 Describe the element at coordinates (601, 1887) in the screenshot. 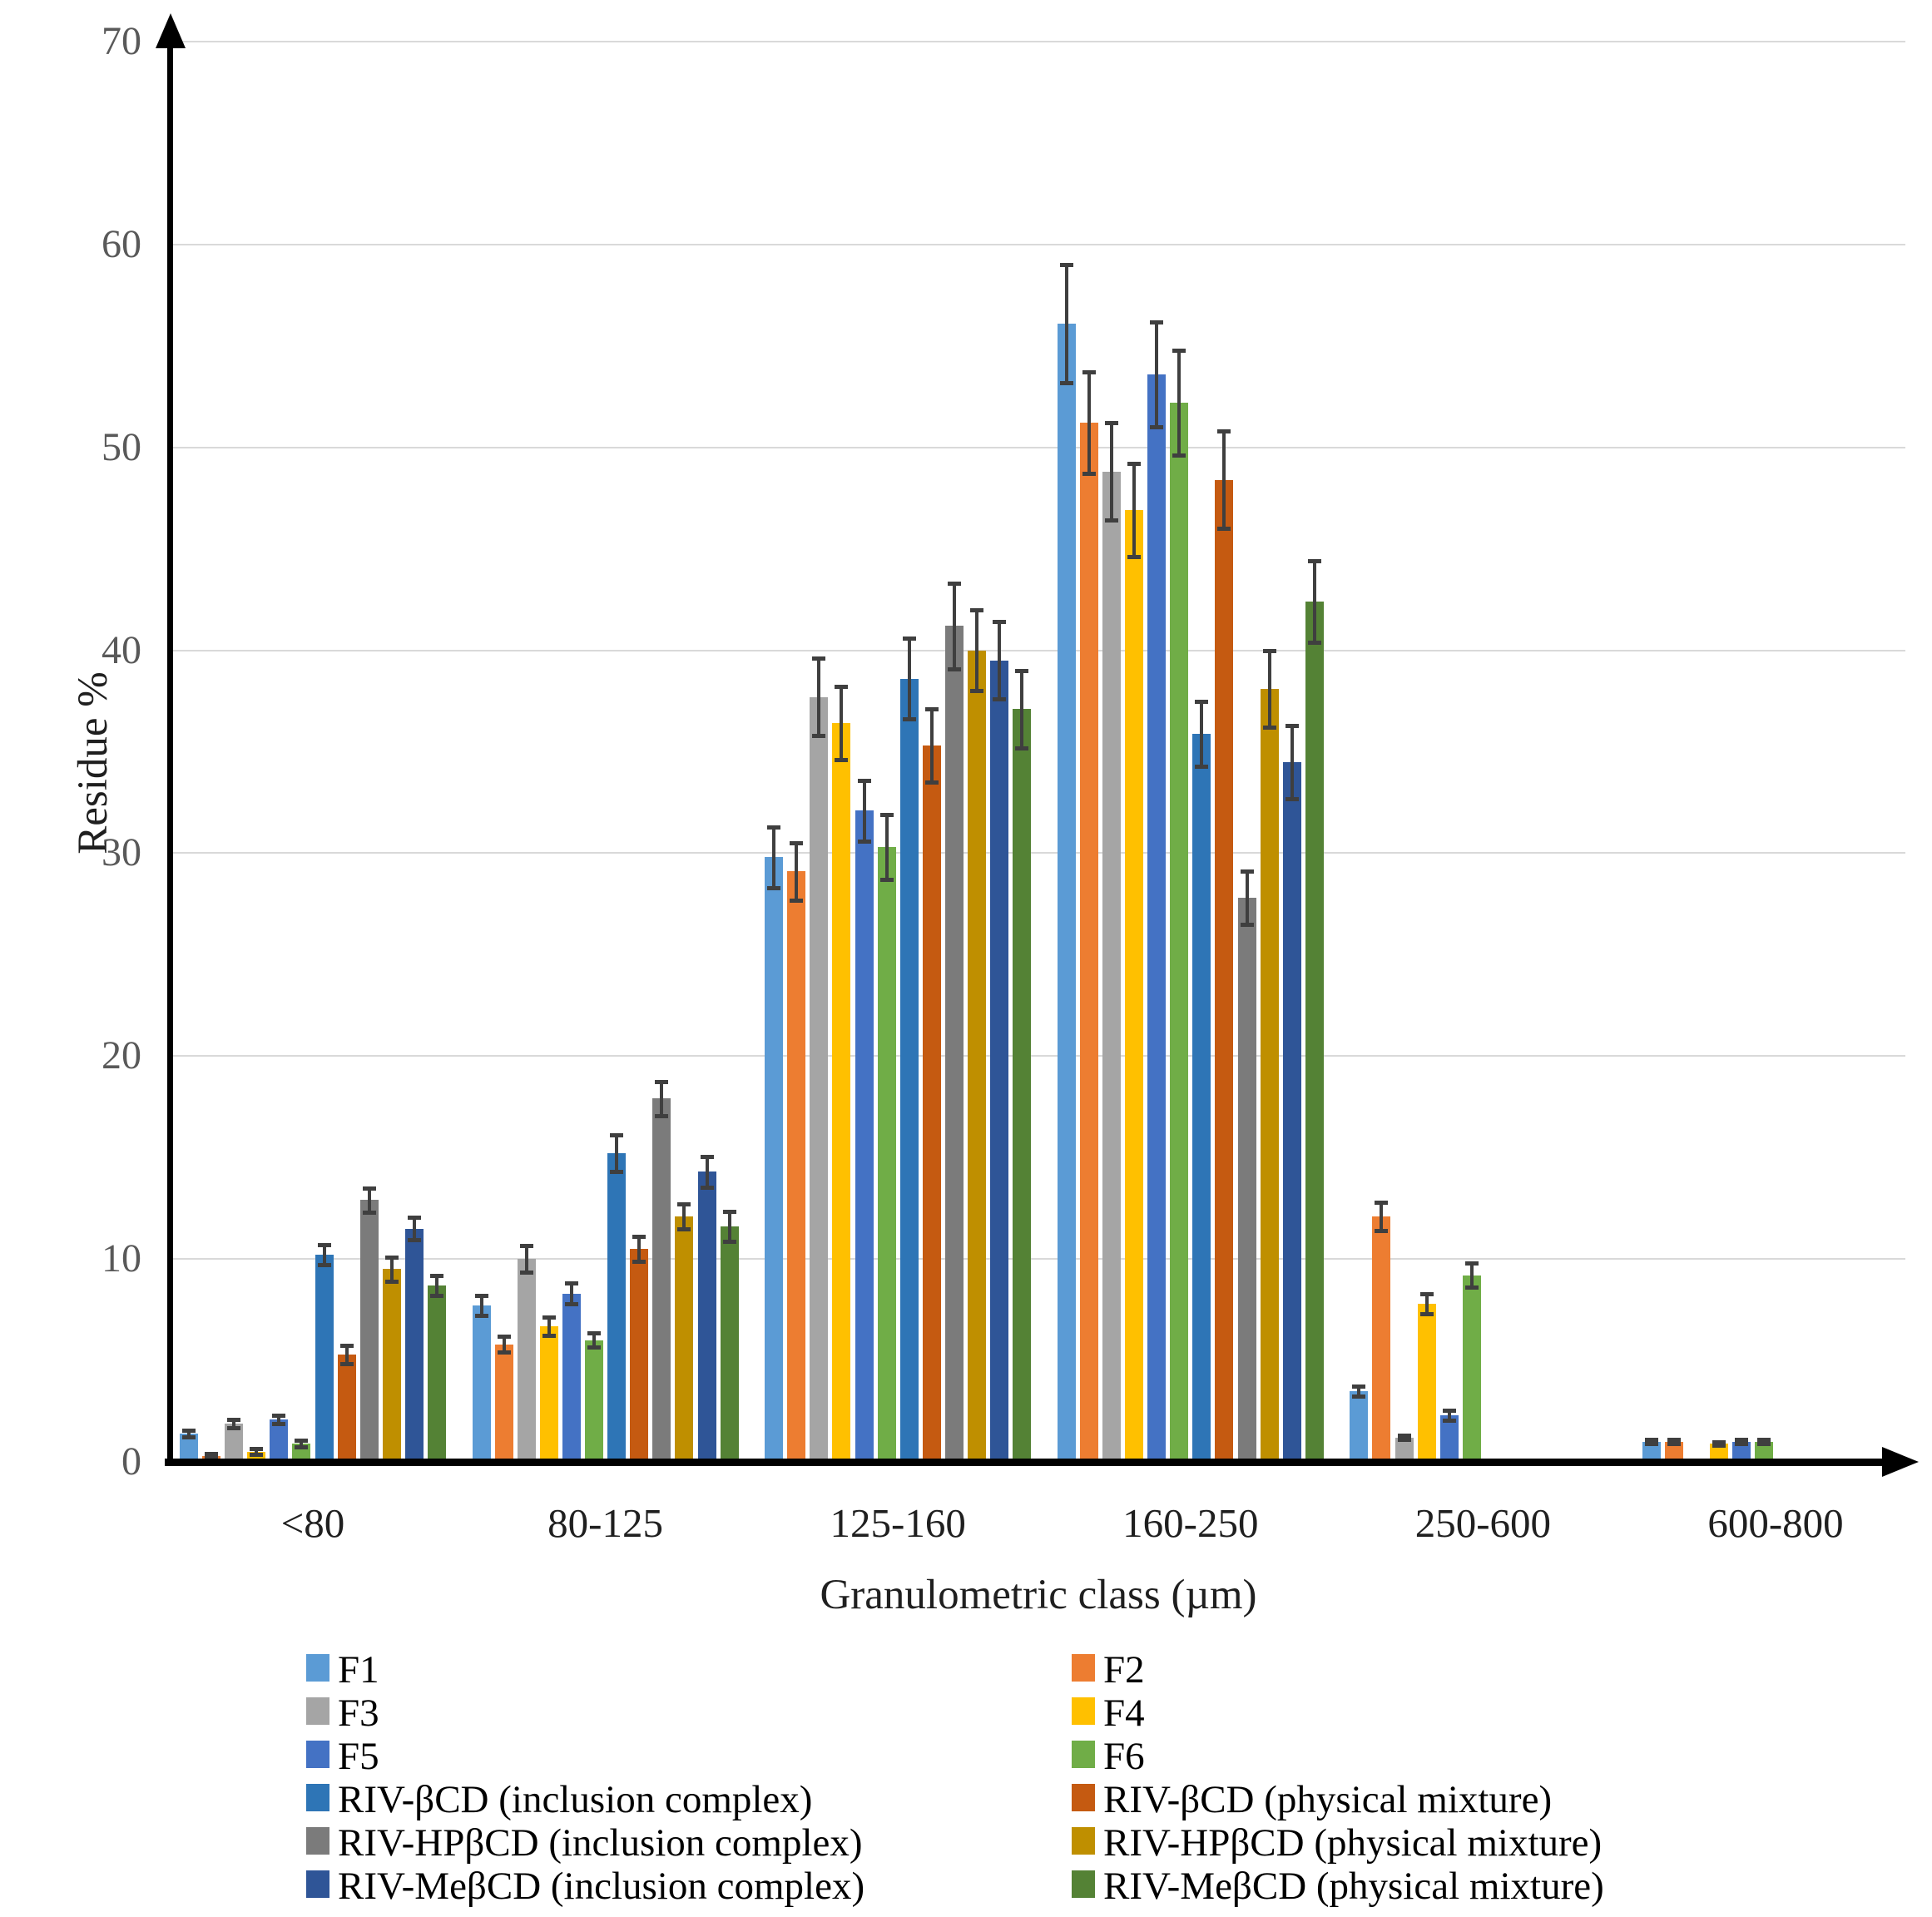

I see `legend-label-RIV-MeβCD (inclusion complex): RIV-MeβCD (inclusion complex)` at that location.